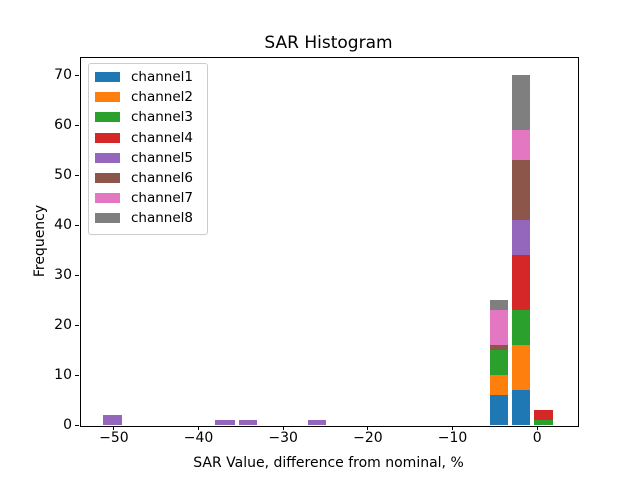 This screenshot has height=480, width=640. Describe the element at coordinates (452, 438) in the screenshot. I see `x-tick-label: −10` at that location.